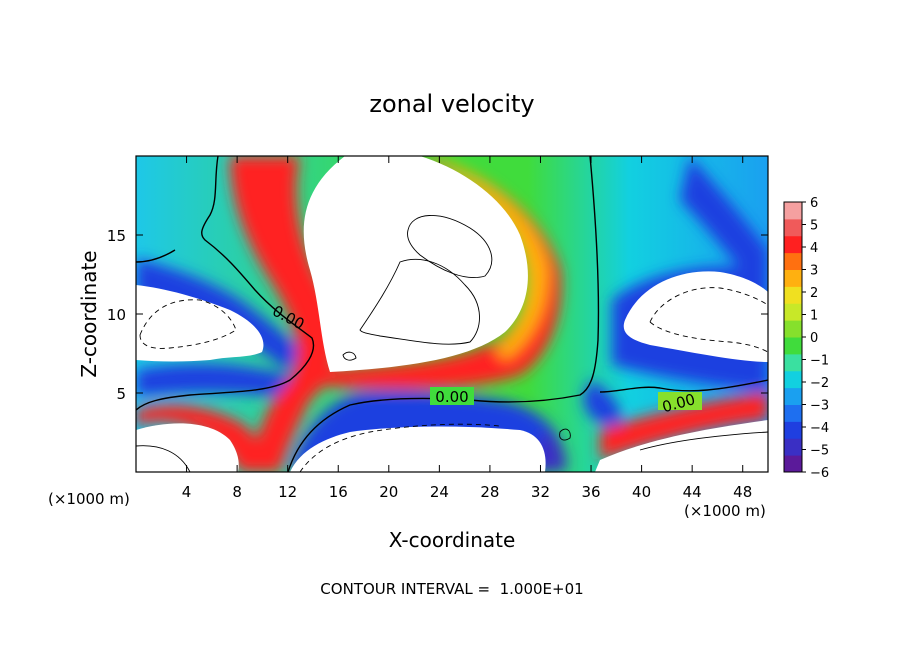  What do you see at coordinates (89, 499) in the screenshot?
I see `x-unit-left: (×1000 m)` at bounding box center [89, 499].